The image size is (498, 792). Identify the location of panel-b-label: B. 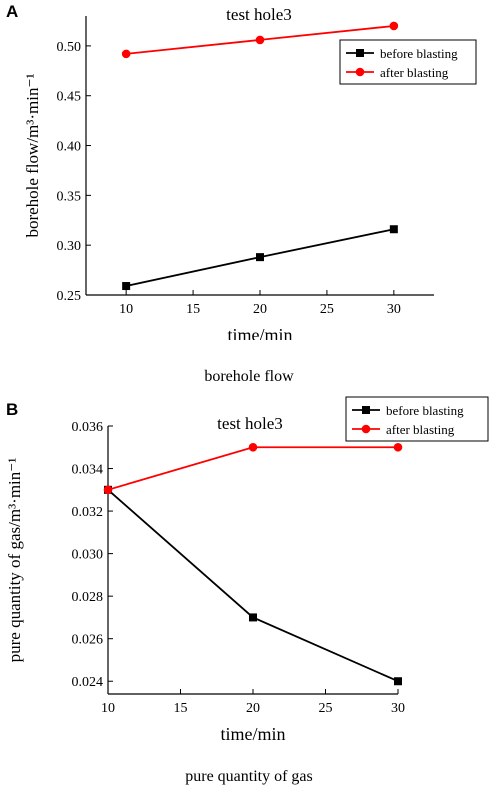
(12, 409).